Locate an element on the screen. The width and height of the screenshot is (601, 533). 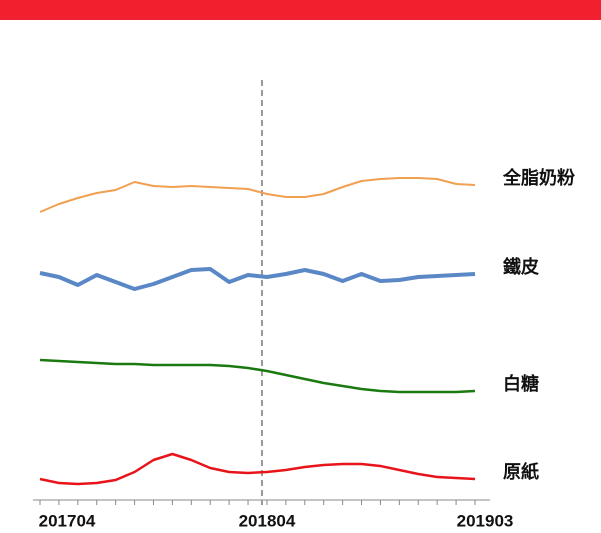
series-label: 原紙 is located at coordinates (521, 471).